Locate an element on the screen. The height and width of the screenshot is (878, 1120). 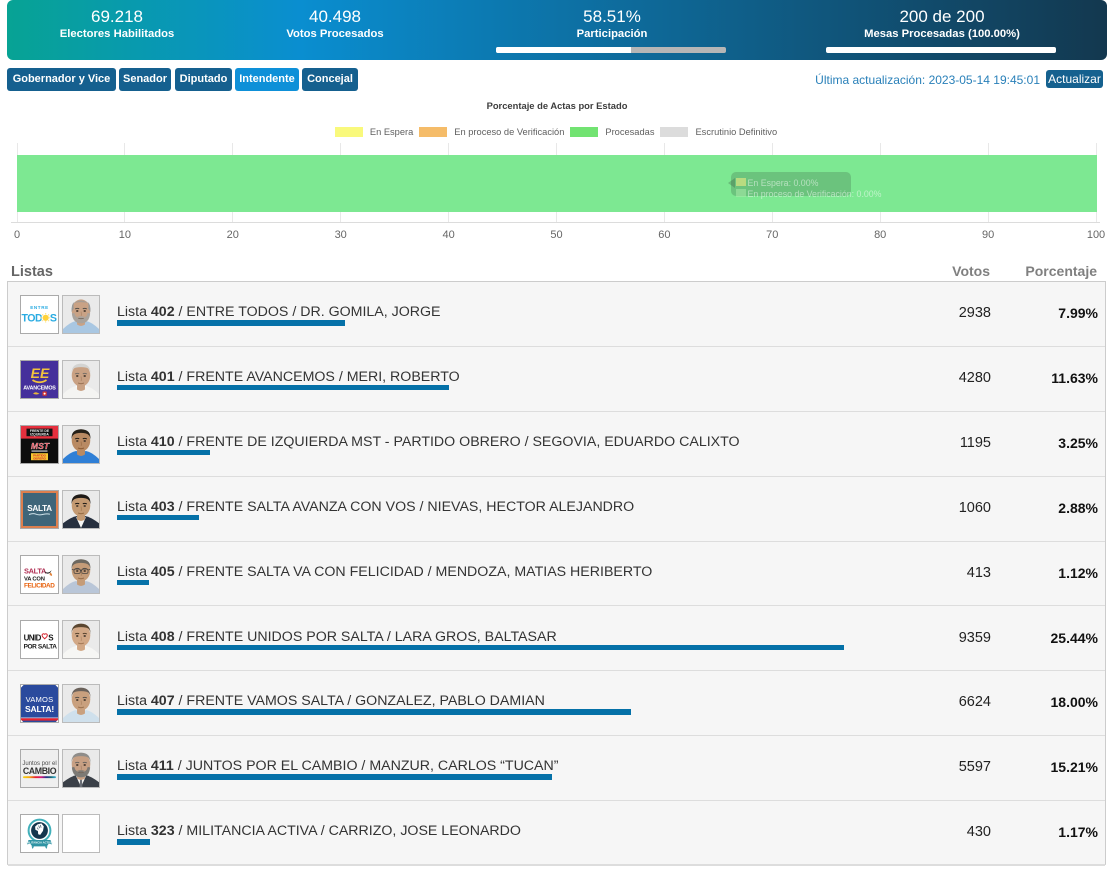
svg-text: VA CON is located at coordinates (34, 579).